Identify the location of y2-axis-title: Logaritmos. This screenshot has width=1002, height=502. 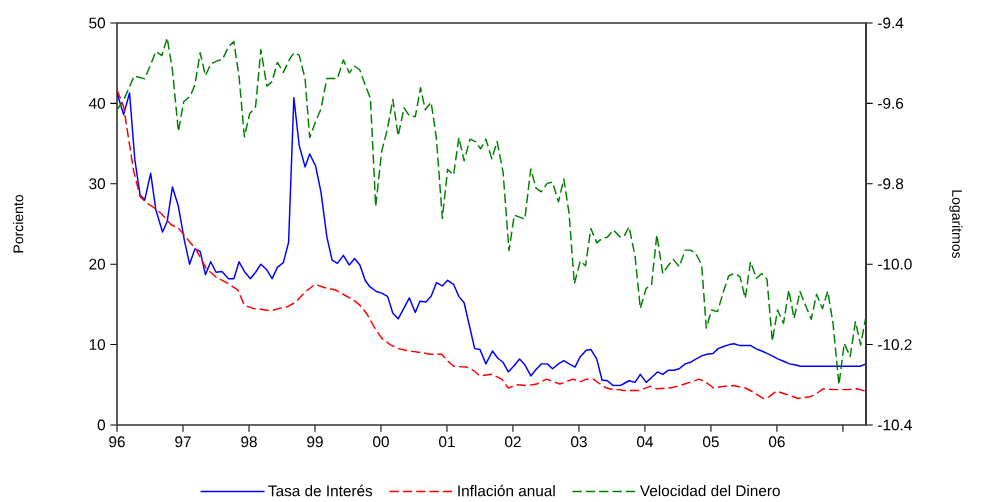
(956, 224).